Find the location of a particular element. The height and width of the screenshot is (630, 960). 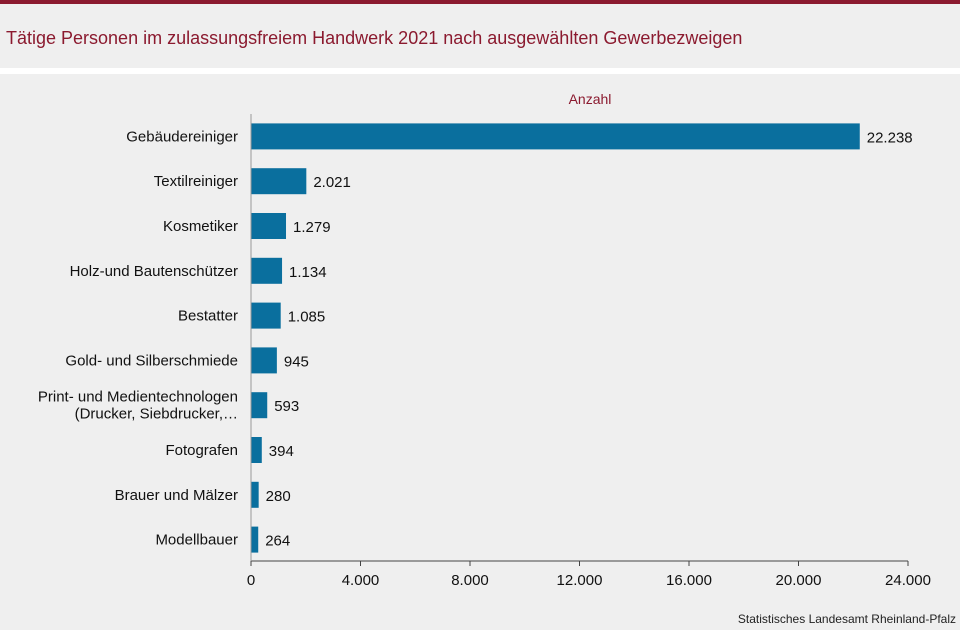

category-label: Fotografen is located at coordinates (201, 450).